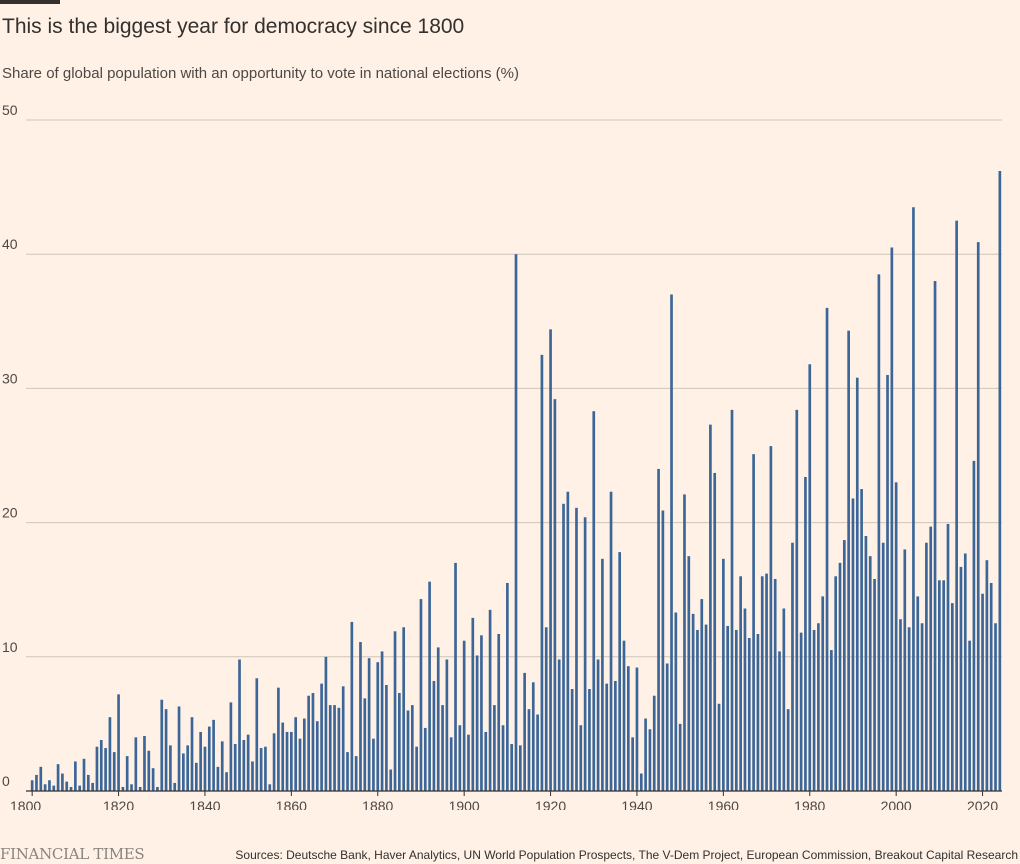  Describe the element at coordinates (118, 804) in the screenshot. I see `x-tick-label: 1820` at that location.